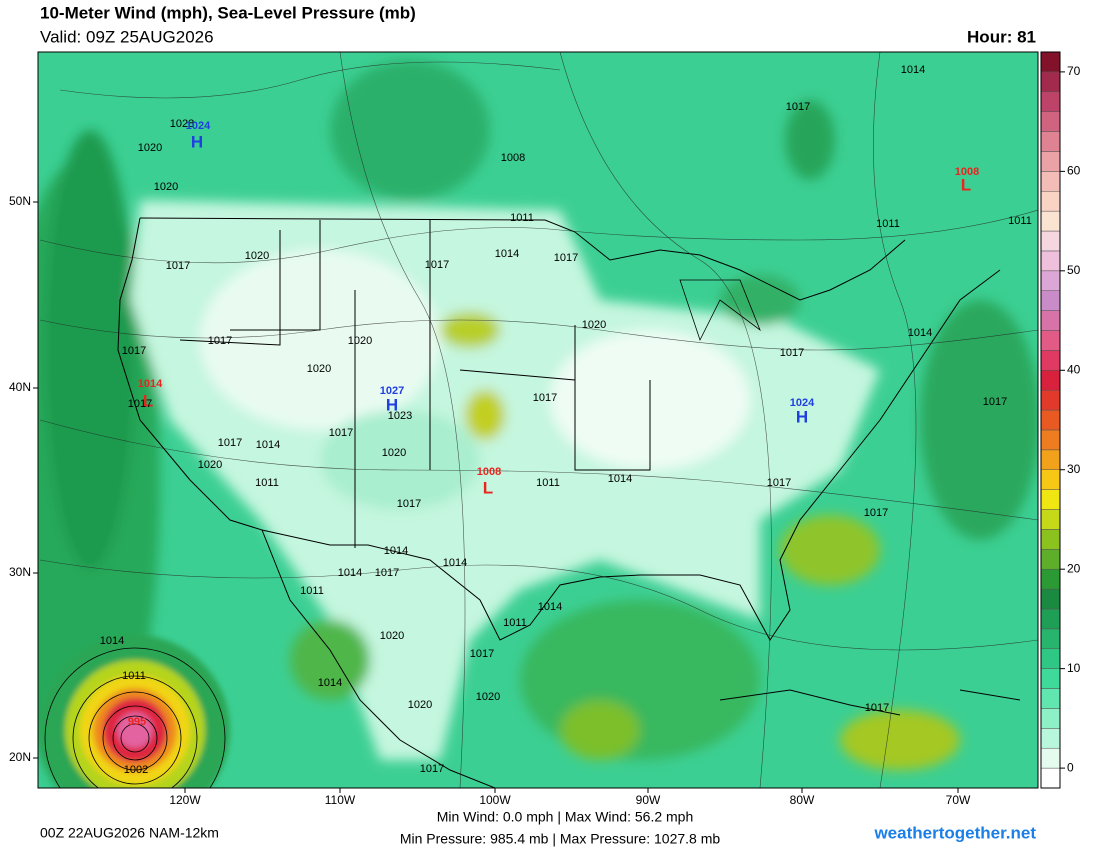 The width and height of the screenshot is (1100, 850). Describe the element at coordinates (340, 800) in the screenshot. I see `lon-label: 110W` at that location.